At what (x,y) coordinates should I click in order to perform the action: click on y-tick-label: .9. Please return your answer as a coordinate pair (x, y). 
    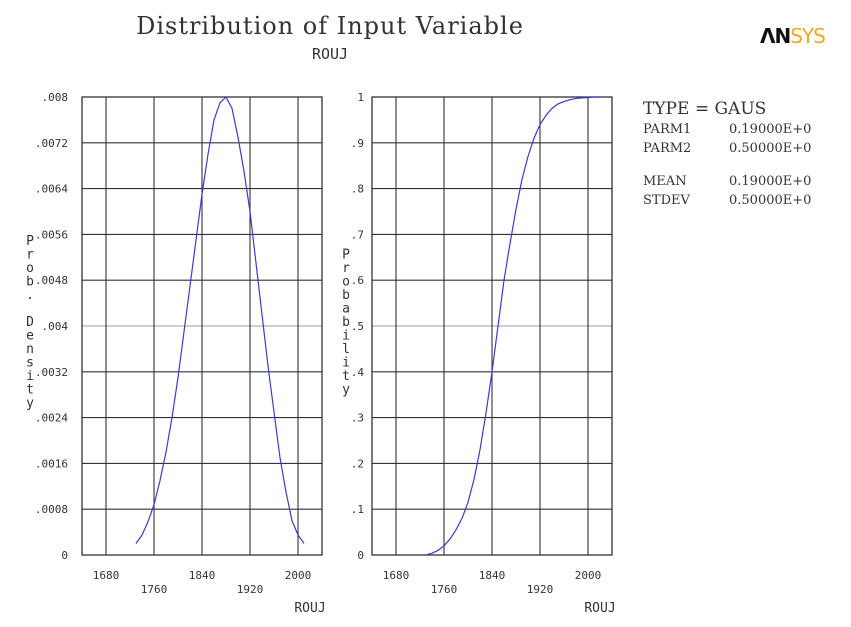
    Looking at the image, I should click on (357, 143).